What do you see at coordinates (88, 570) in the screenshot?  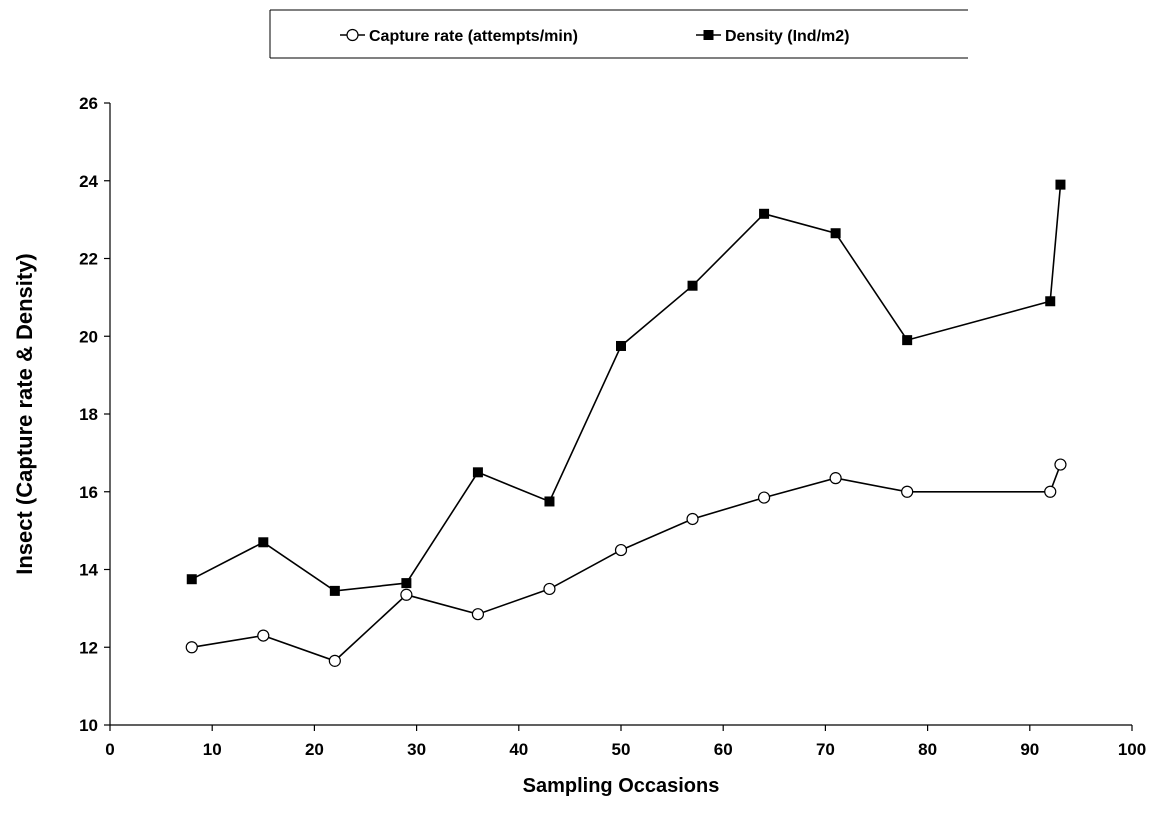 I see `y-tick-label: 14` at bounding box center [88, 570].